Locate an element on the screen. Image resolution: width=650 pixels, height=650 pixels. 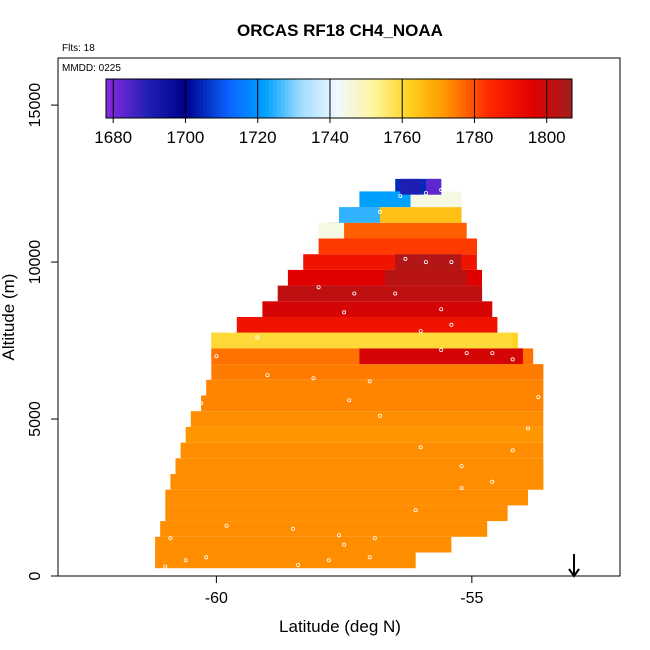
colorbar-tick-label: 1760 is located at coordinates (402, 137).